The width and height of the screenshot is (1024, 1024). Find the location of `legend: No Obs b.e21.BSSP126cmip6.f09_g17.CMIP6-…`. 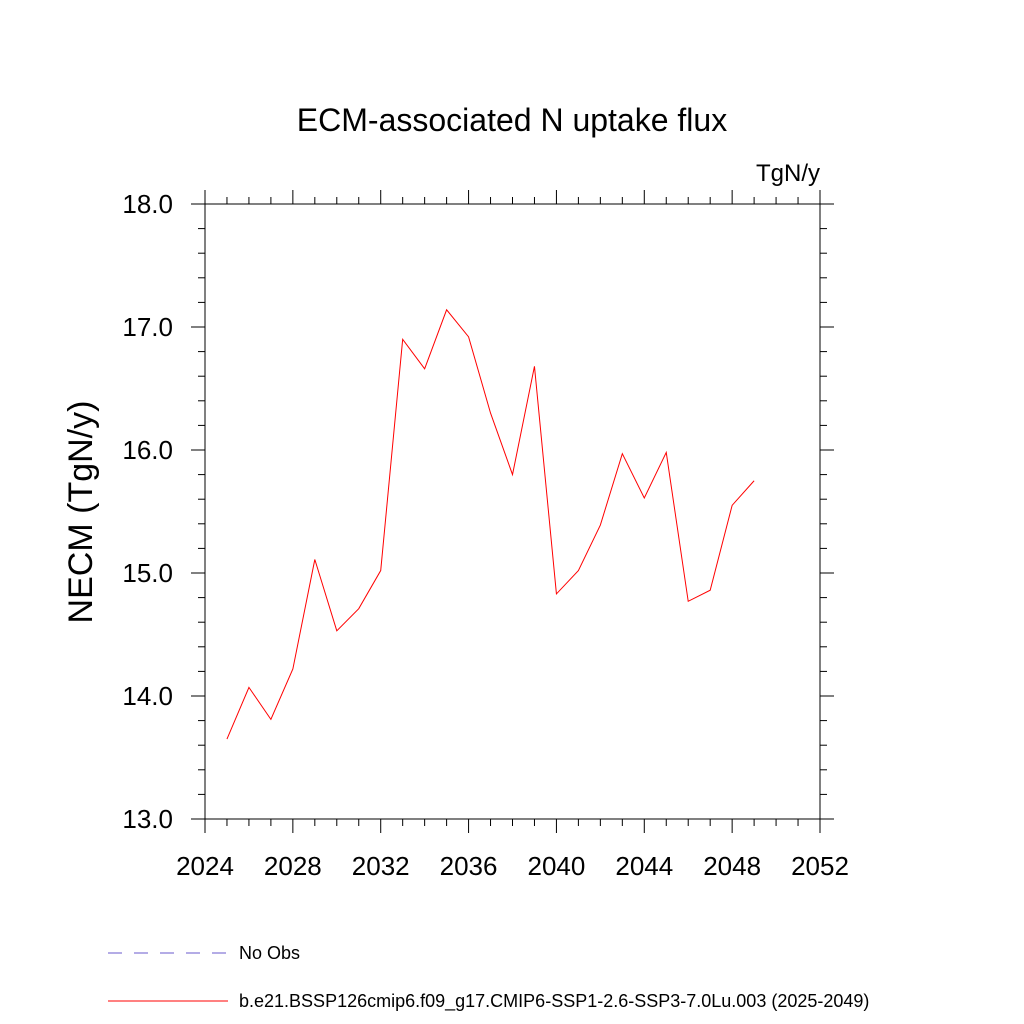

legend: No Obs b.e21.BSSP126cmip6.f09_g17.CMIP6-… is located at coordinates (488, 977).